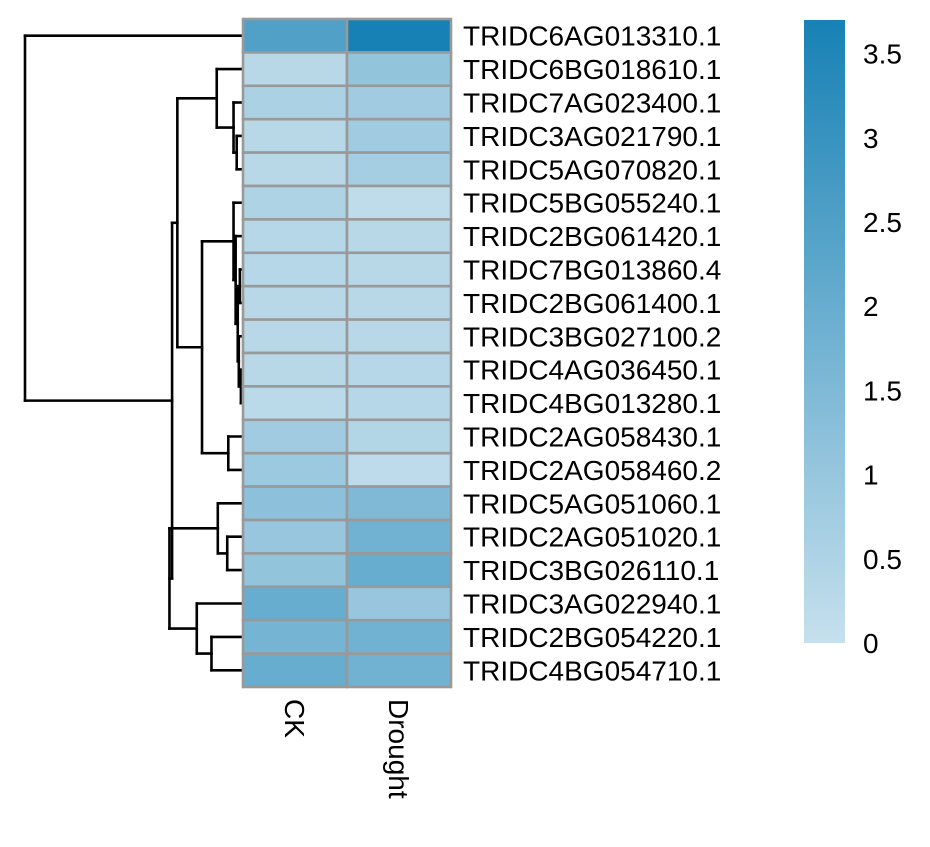 Image resolution: width=930 pixels, height=847 pixels. Describe the element at coordinates (592, 370) in the screenshot. I see `row-label: TRIDC4AG036450.1` at that location.